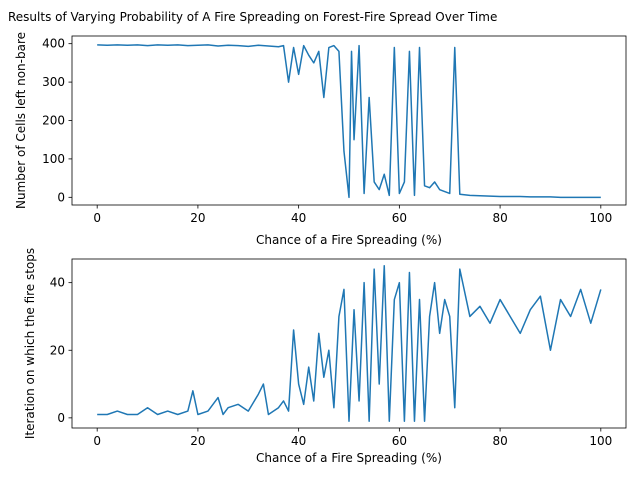 The image size is (640, 480). I want to click on y-tick-label: 200, so click(53, 121).